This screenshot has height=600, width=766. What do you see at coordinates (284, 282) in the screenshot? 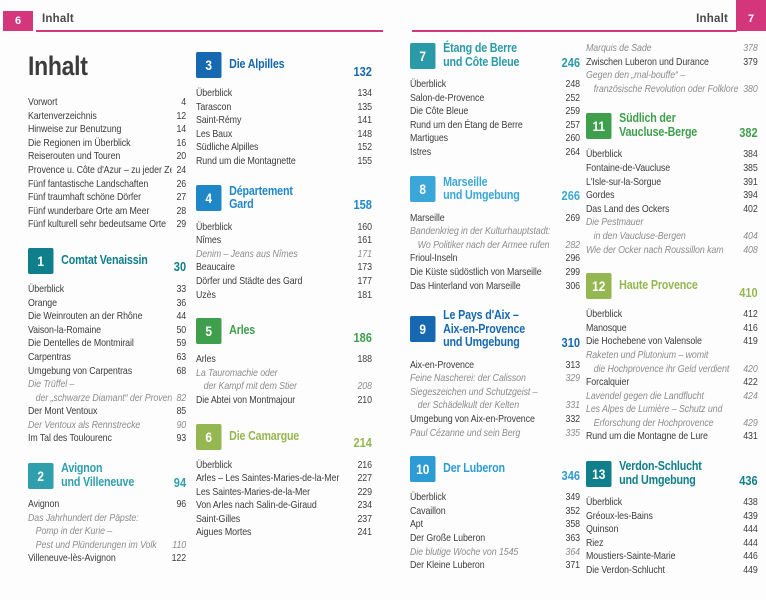
I see `toc-entry: Dörfer und Städte des Gard 177` at bounding box center [284, 282].